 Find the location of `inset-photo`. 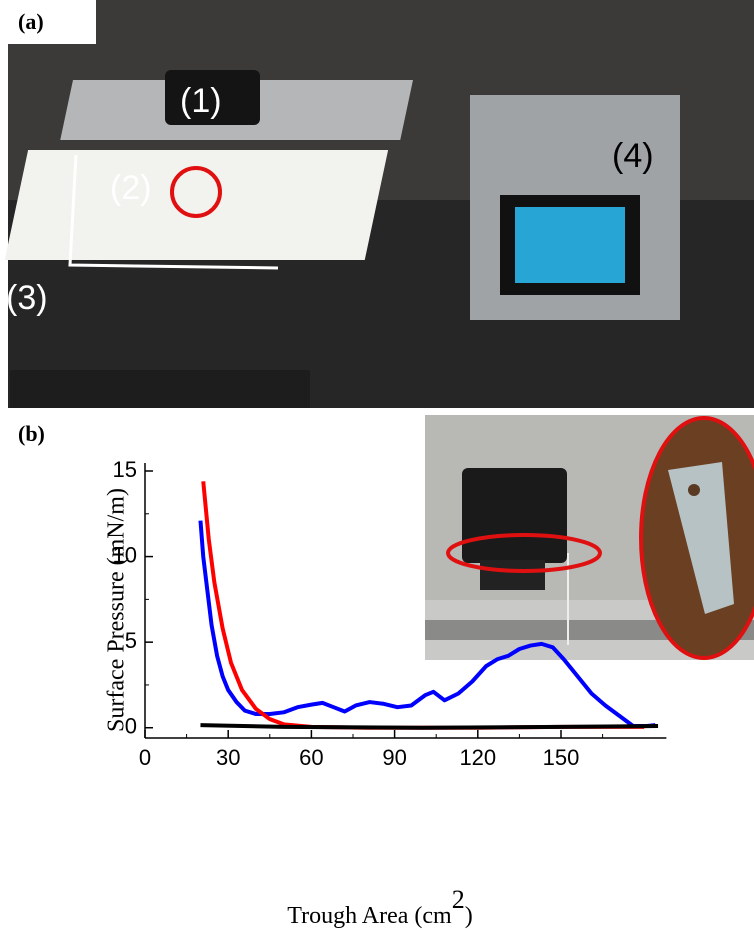

inset-photo is located at coordinates (589, 537).